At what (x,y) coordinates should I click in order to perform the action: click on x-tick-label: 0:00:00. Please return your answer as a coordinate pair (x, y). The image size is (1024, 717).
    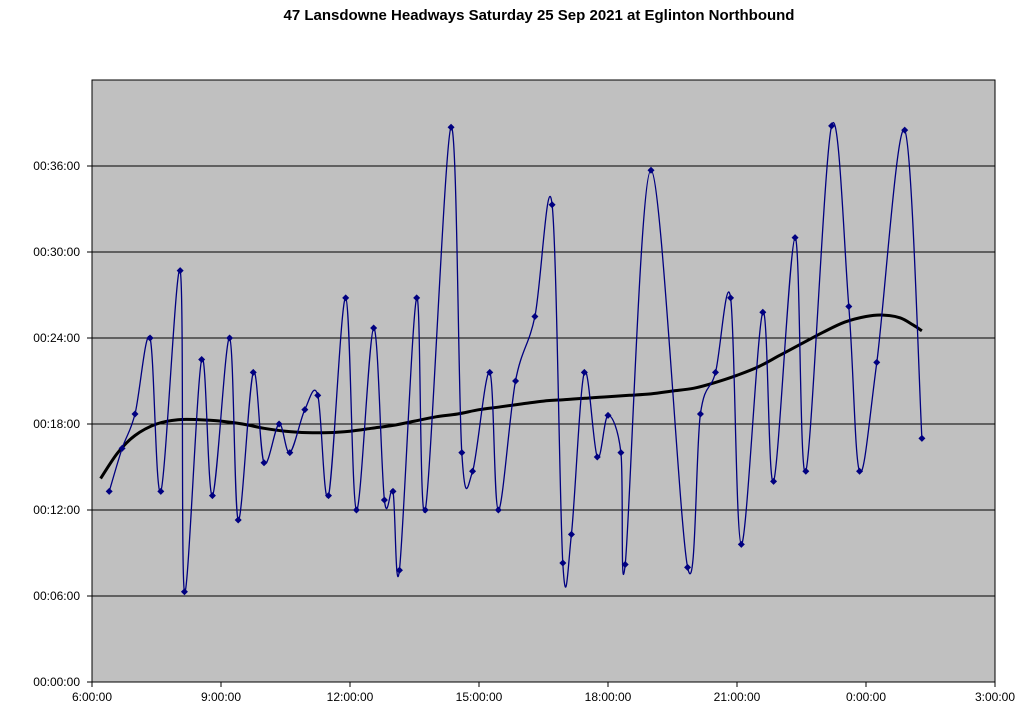
    Looking at the image, I should click on (866, 697).